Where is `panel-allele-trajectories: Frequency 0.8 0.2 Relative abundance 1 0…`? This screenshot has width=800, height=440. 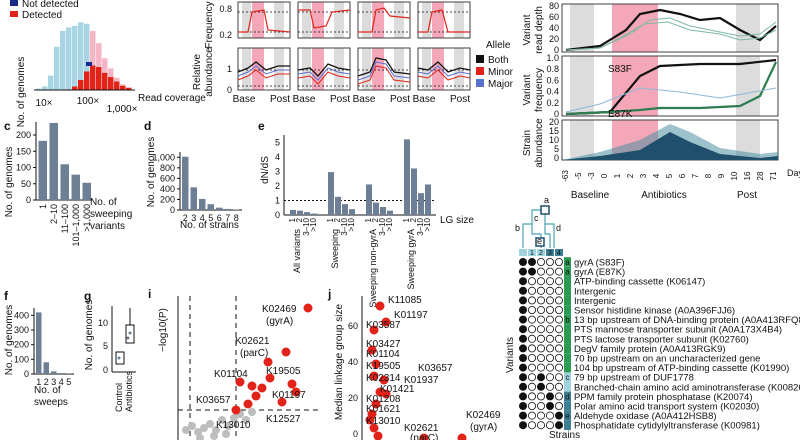 panel-allele-trajectories: Frequency 0.8 0.2 Relative abundance 1 0… is located at coordinates (353, 53).